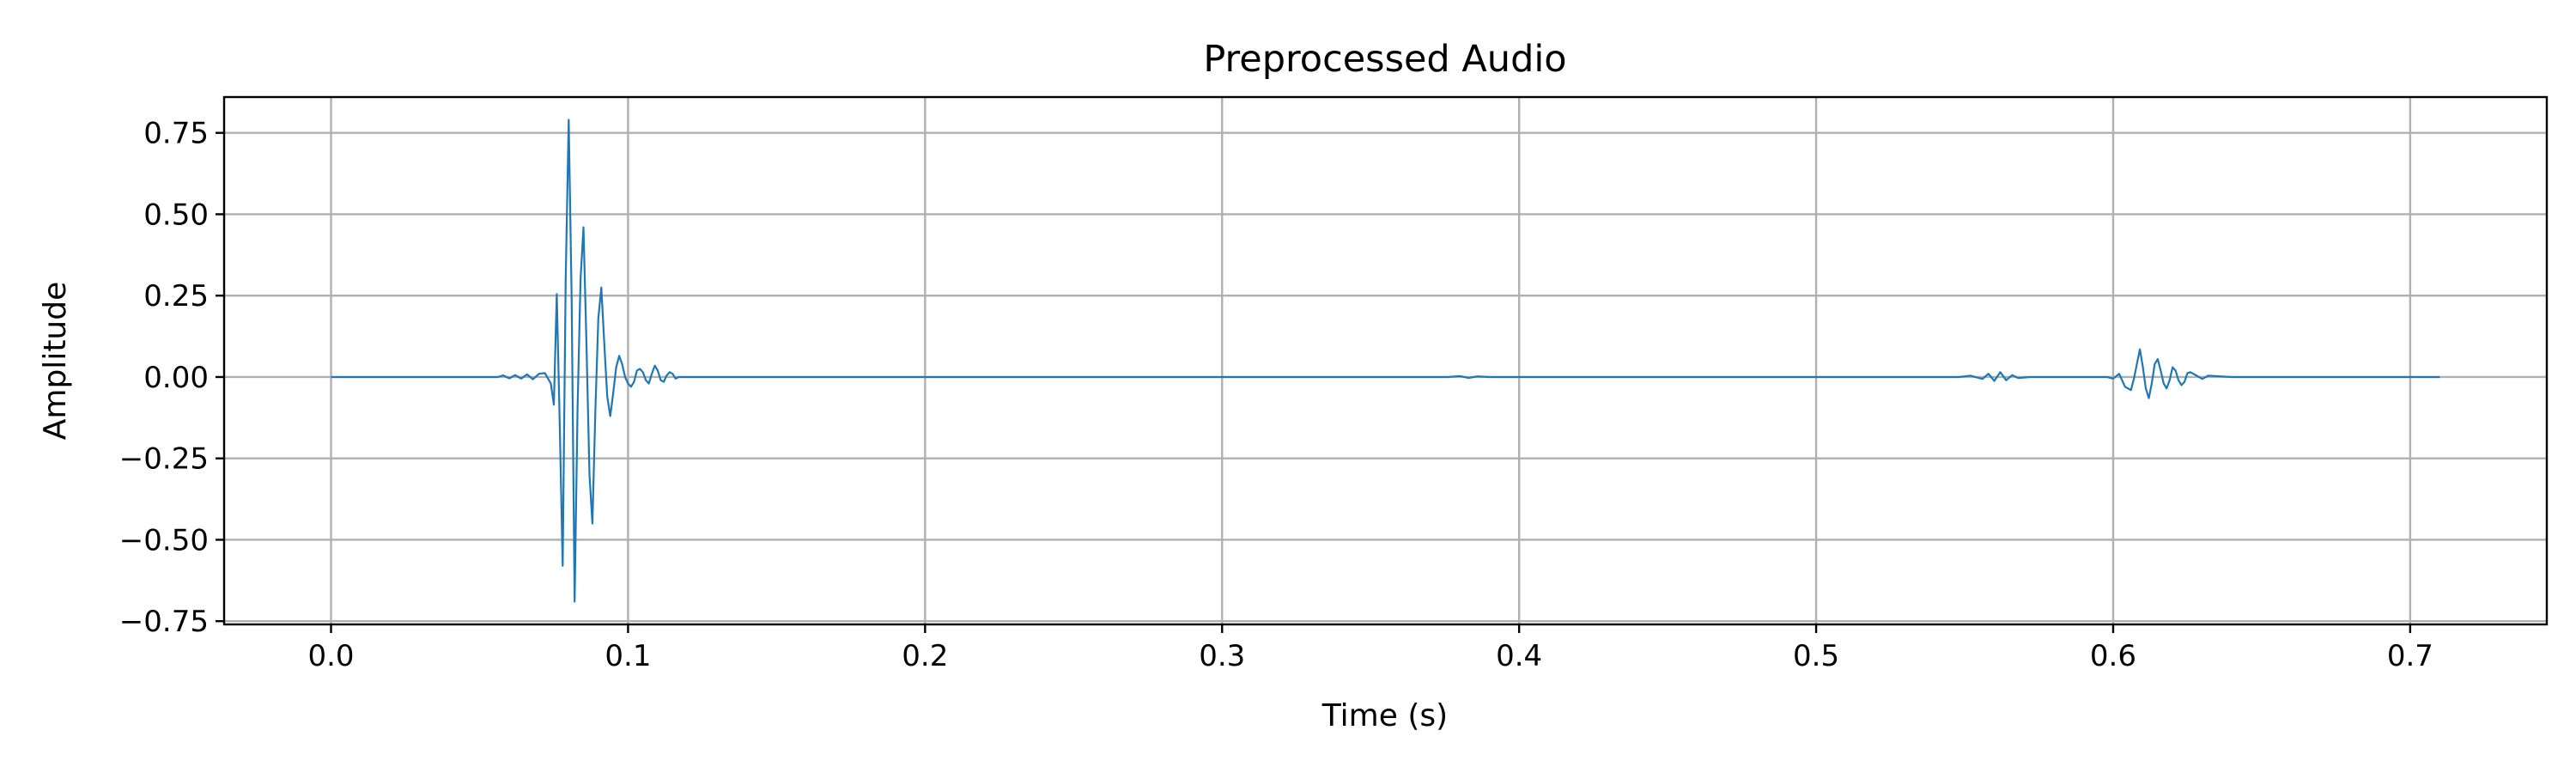 This screenshot has width=2576, height=773. I want to click on y-axis-ticks: 0.75 0.50 0.25 0.00 −0.25 −0.50 −0.75, so click(171, 378).